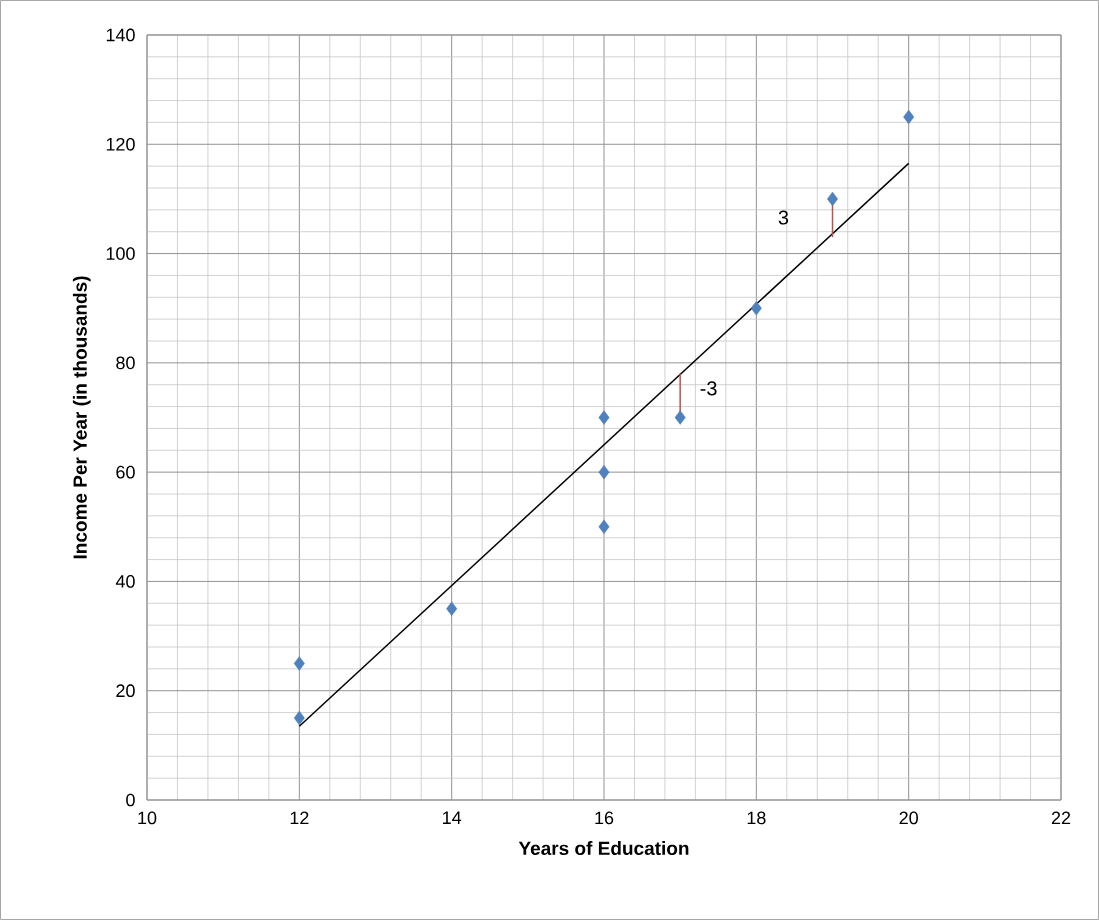 This screenshot has width=1099, height=920. I want to click on x-tick-label: 18, so click(756, 818).